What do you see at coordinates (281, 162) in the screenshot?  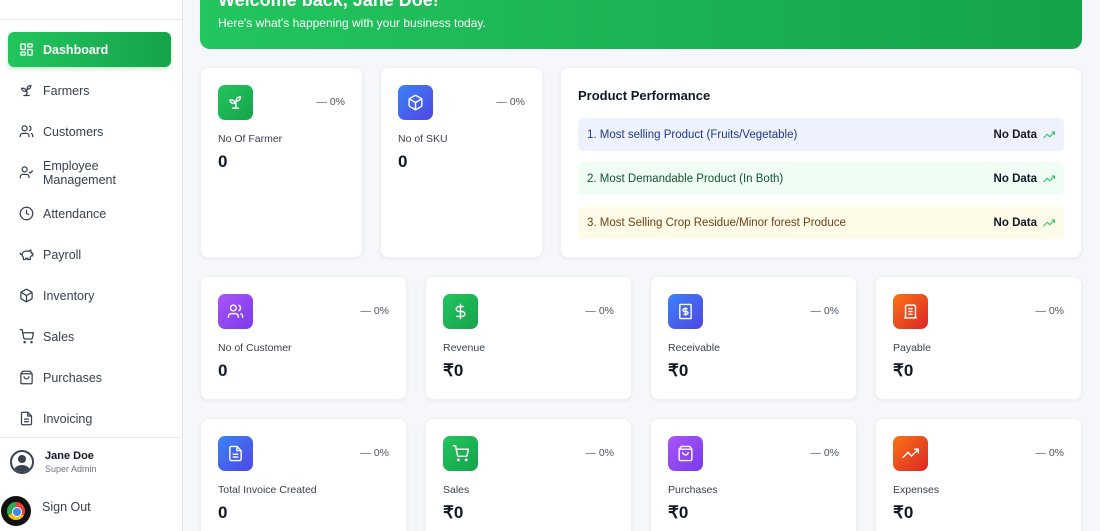 I see `stat-card-farmers: — 0% No Of Farmer 0` at bounding box center [281, 162].